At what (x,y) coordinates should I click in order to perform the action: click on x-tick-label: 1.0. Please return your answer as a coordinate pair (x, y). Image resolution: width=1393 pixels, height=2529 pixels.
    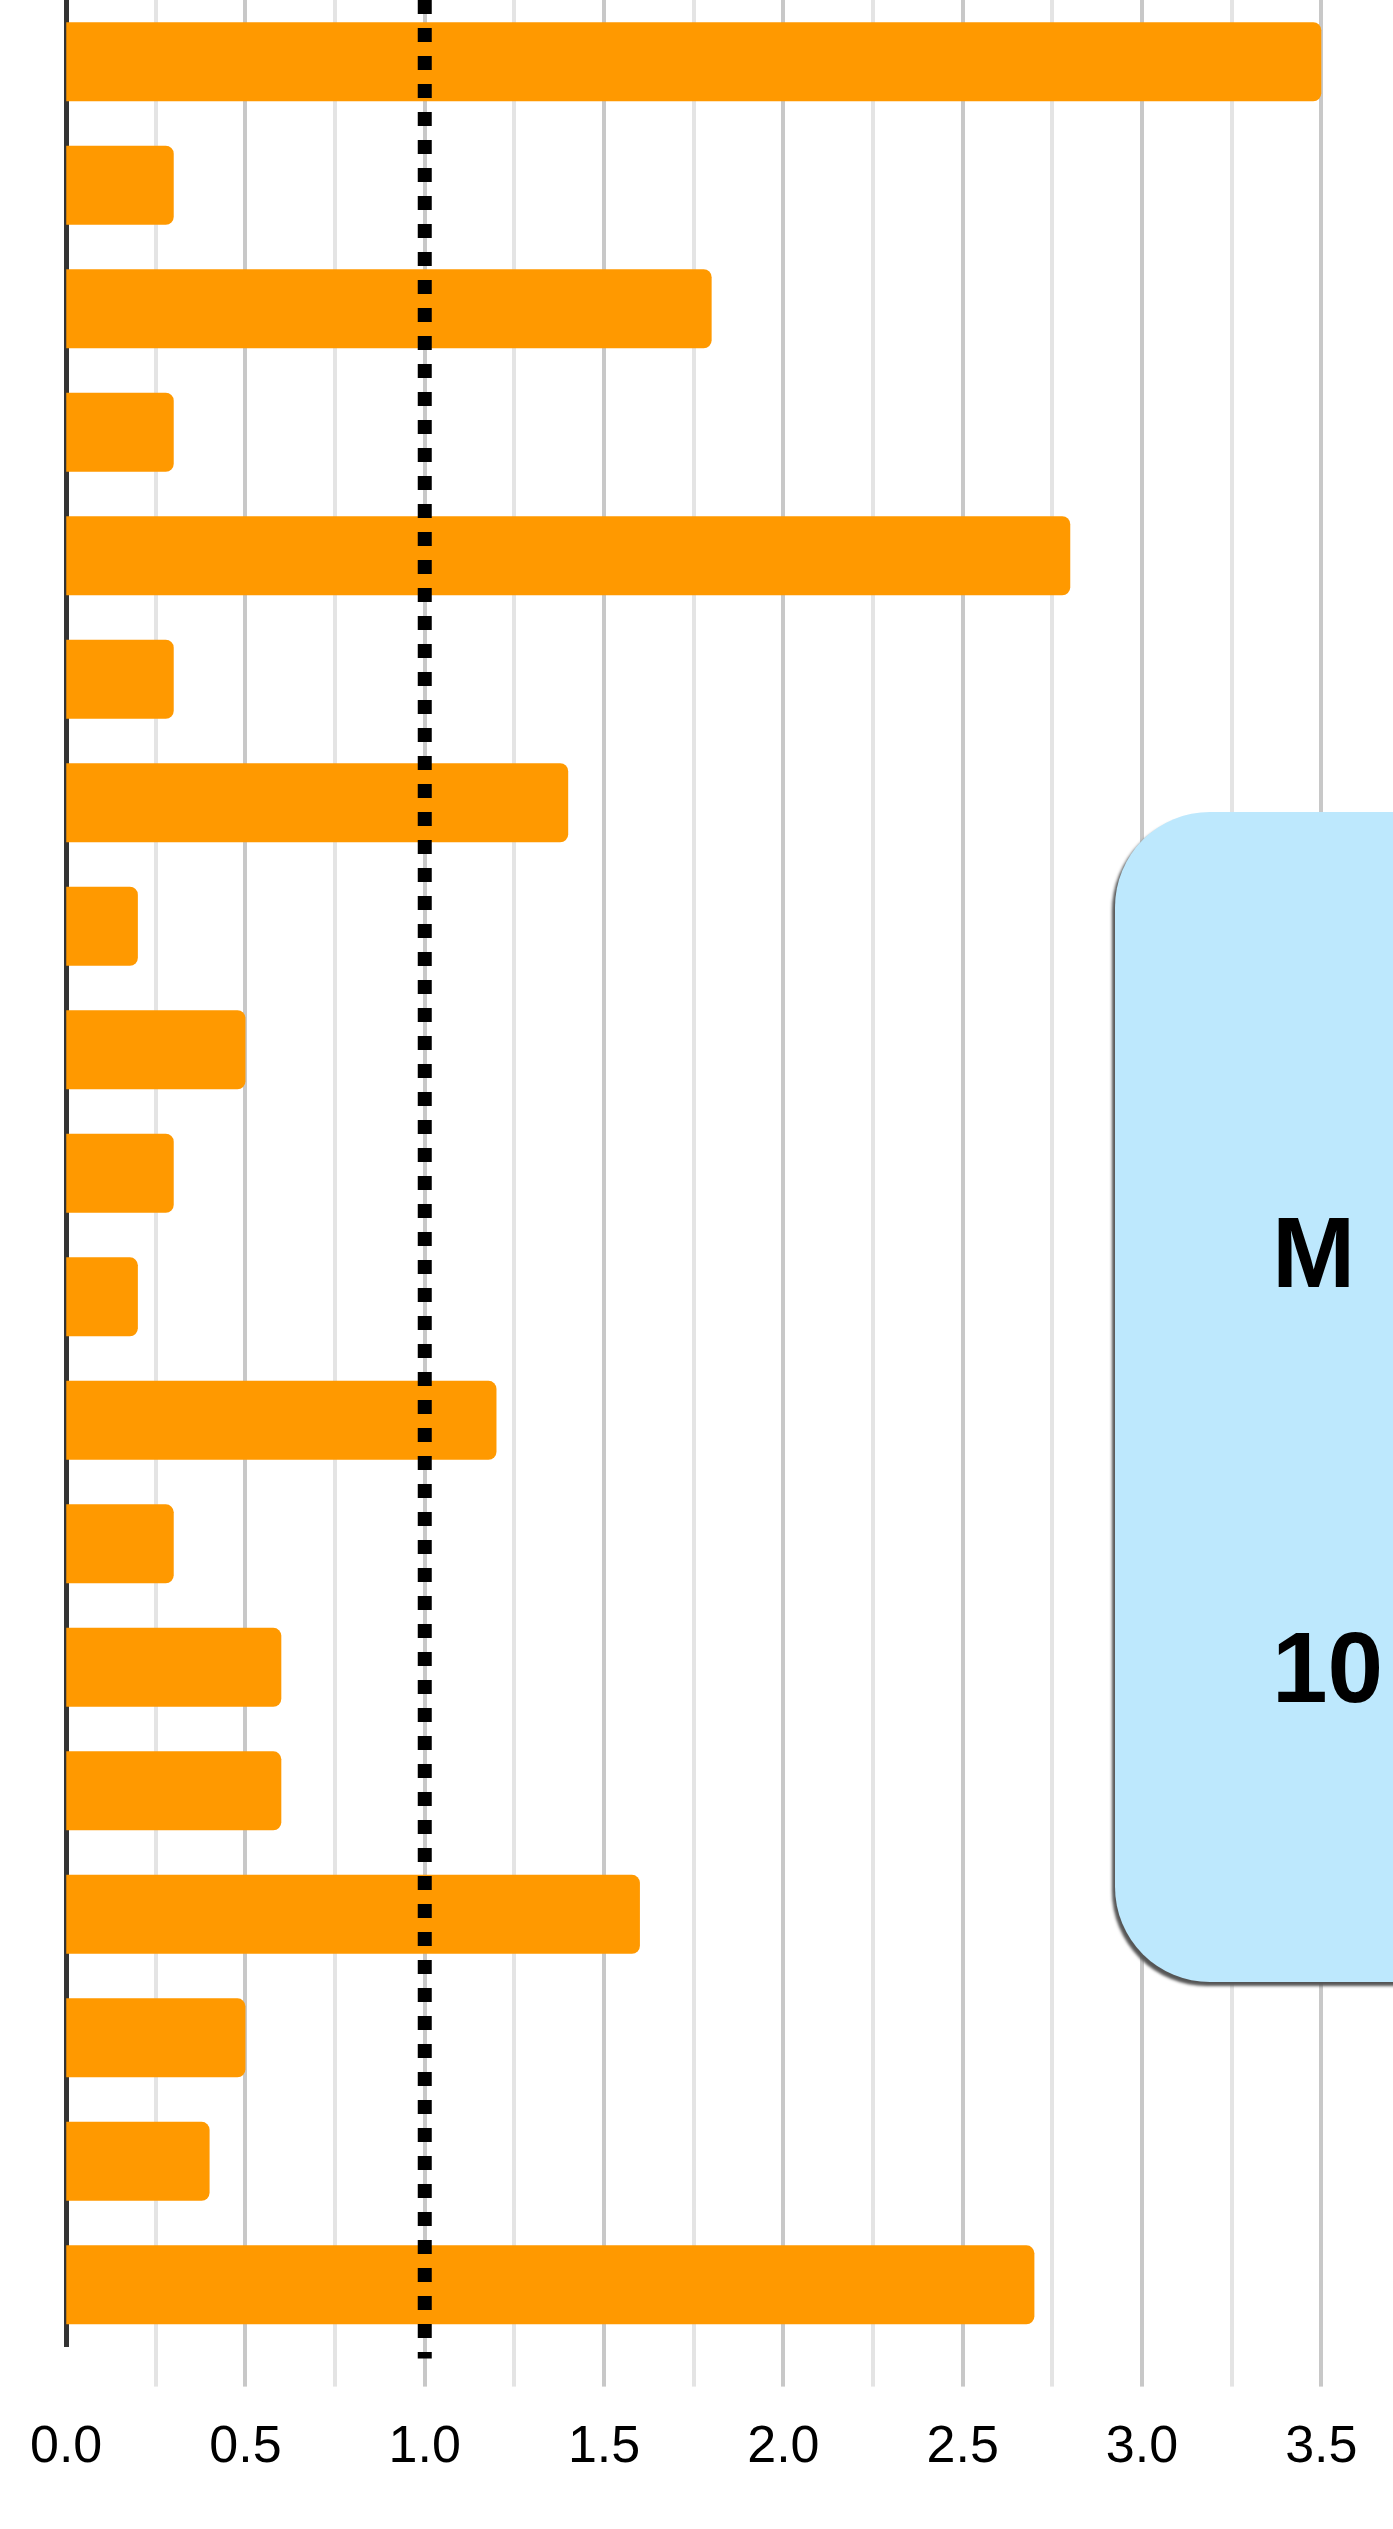
    Looking at the image, I should click on (424, 2444).